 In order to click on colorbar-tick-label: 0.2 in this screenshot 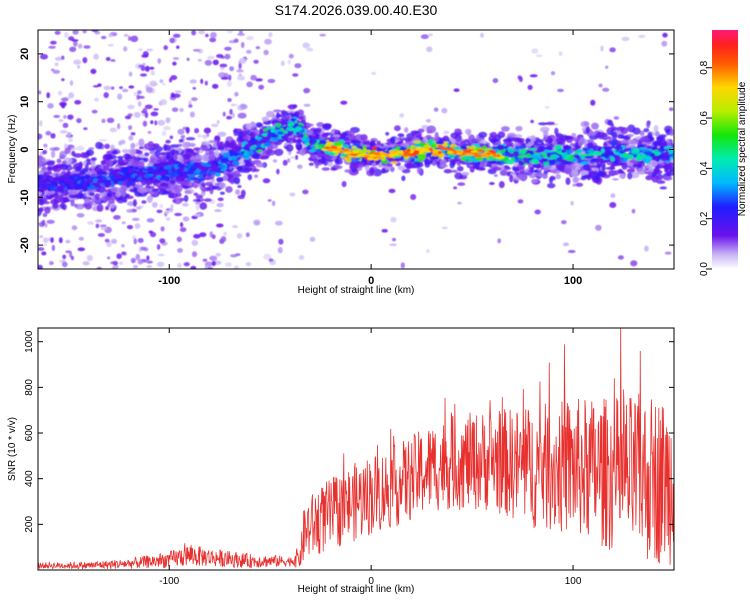, I will do `click(704, 218)`.